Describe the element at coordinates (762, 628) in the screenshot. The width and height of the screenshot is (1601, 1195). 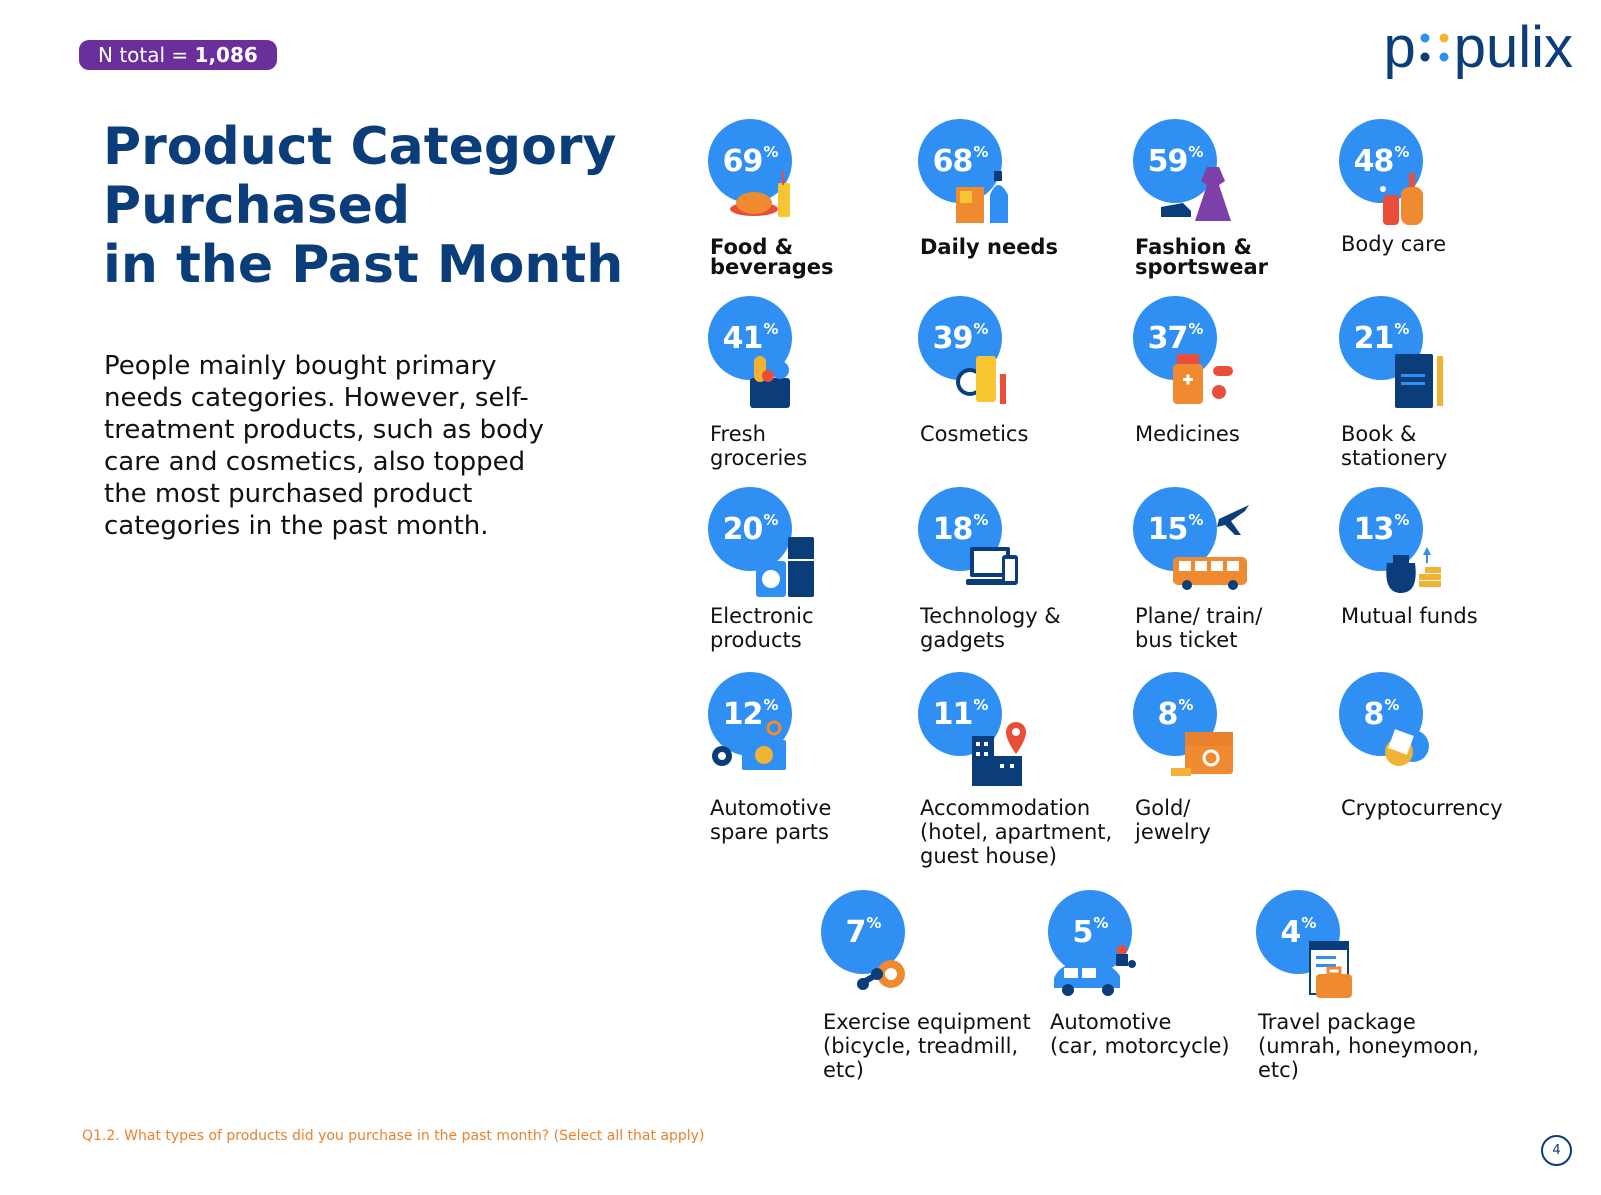
I see `category-label: Electronic products` at that location.